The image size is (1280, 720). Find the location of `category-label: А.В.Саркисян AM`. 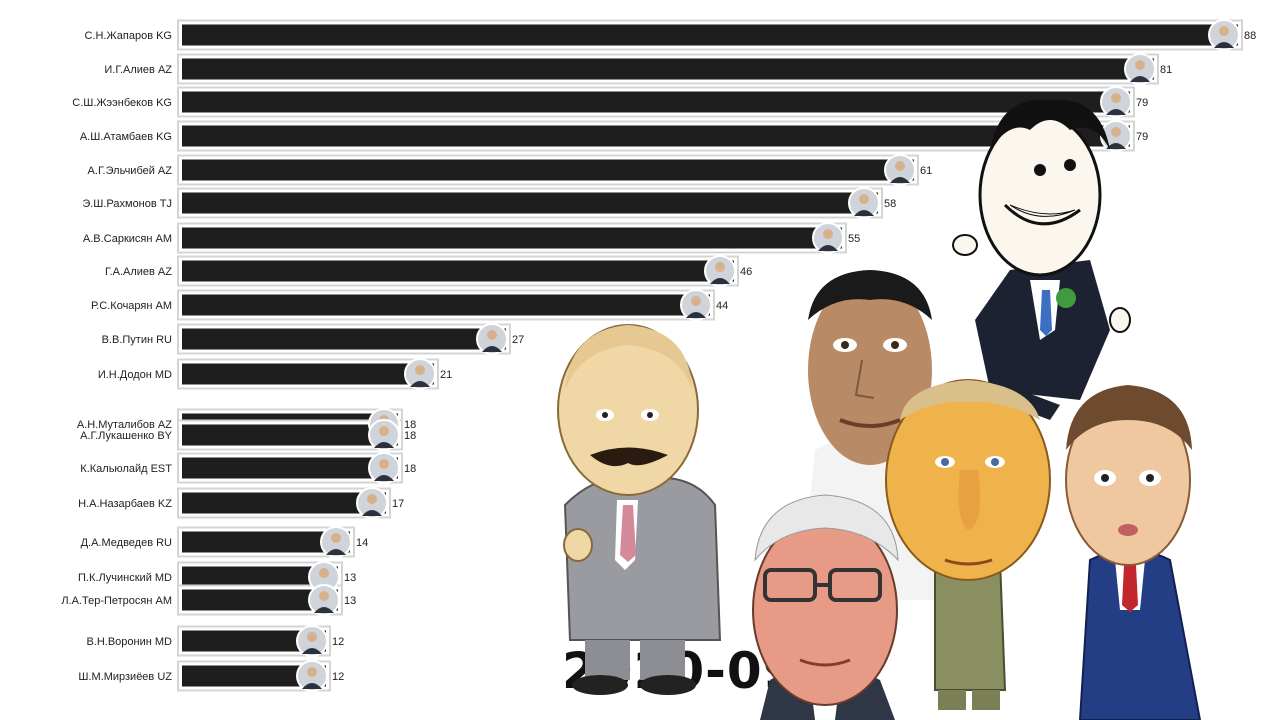

category-label: А.В.Саркисян AM is located at coordinates (127, 239).